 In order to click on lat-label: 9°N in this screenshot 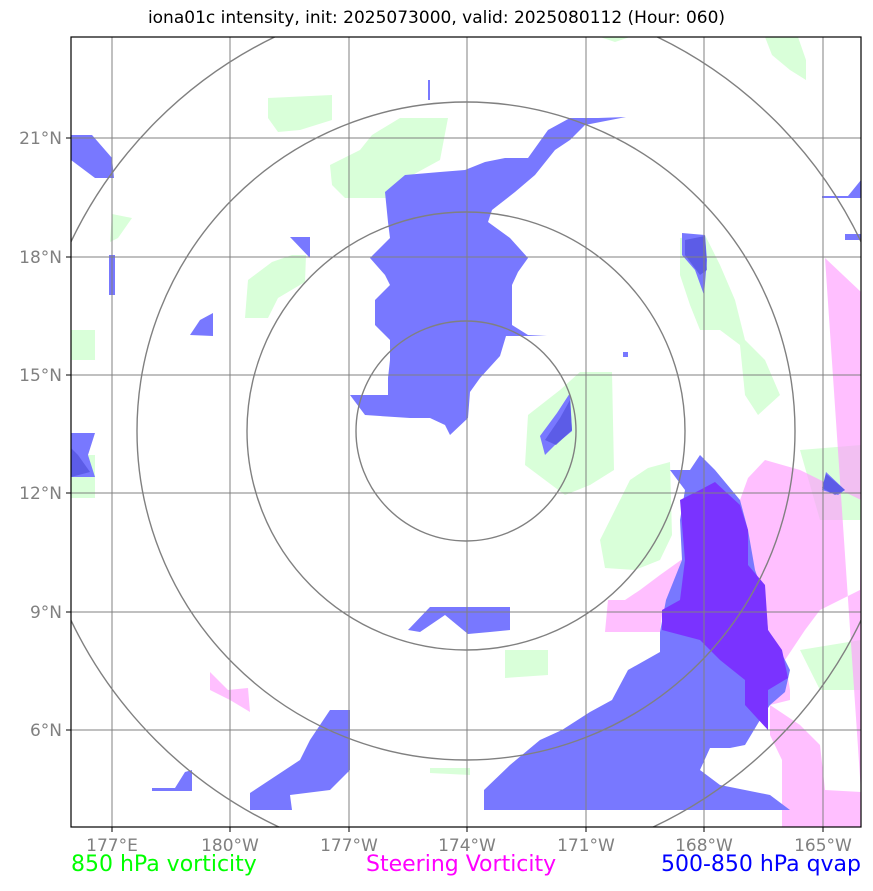, I will do `click(46, 613)`.